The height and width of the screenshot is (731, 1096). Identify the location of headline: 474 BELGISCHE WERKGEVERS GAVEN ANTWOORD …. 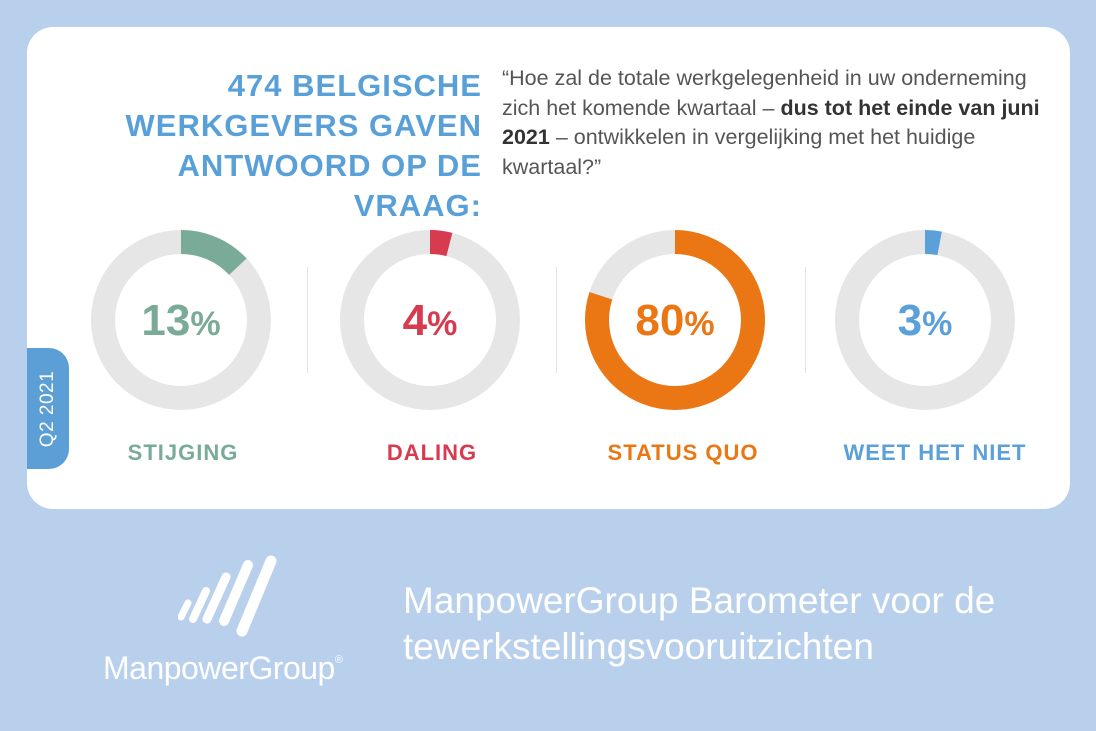
(272, 146).